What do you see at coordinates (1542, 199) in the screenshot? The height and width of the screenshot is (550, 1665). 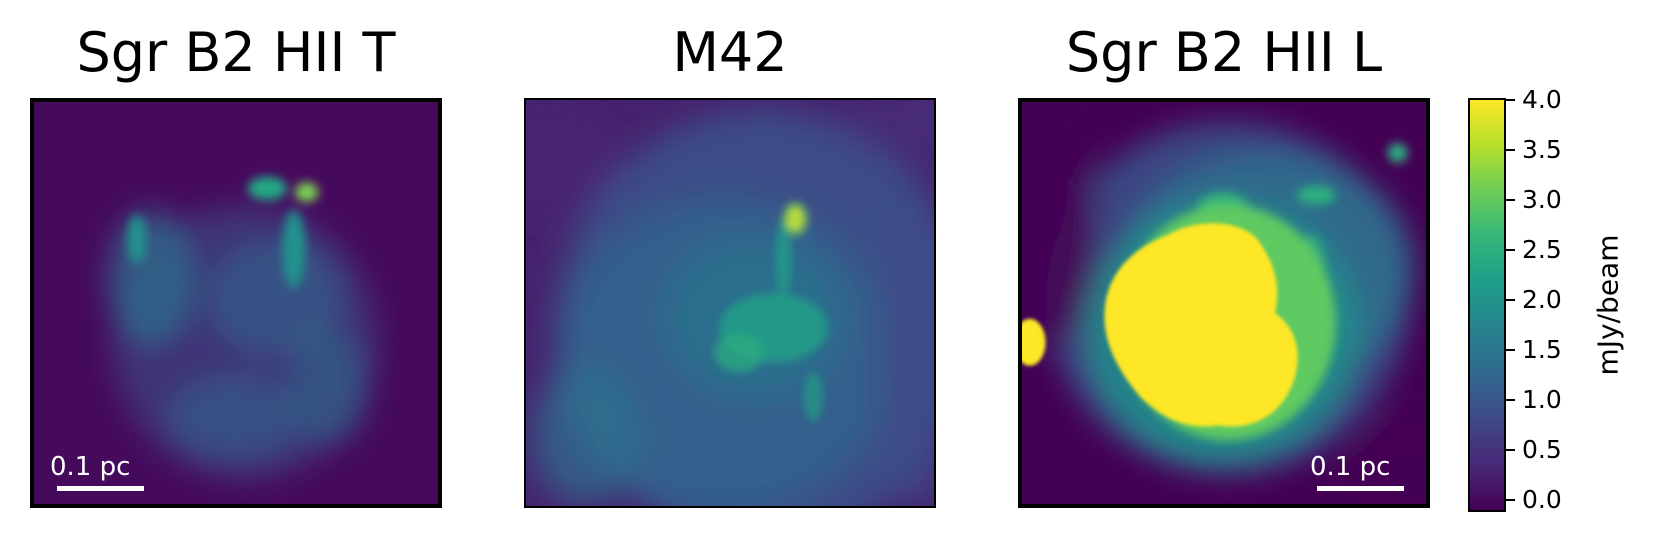 I see `colorbar-tick-label: 3.0` at bounding box center [1542, 199].